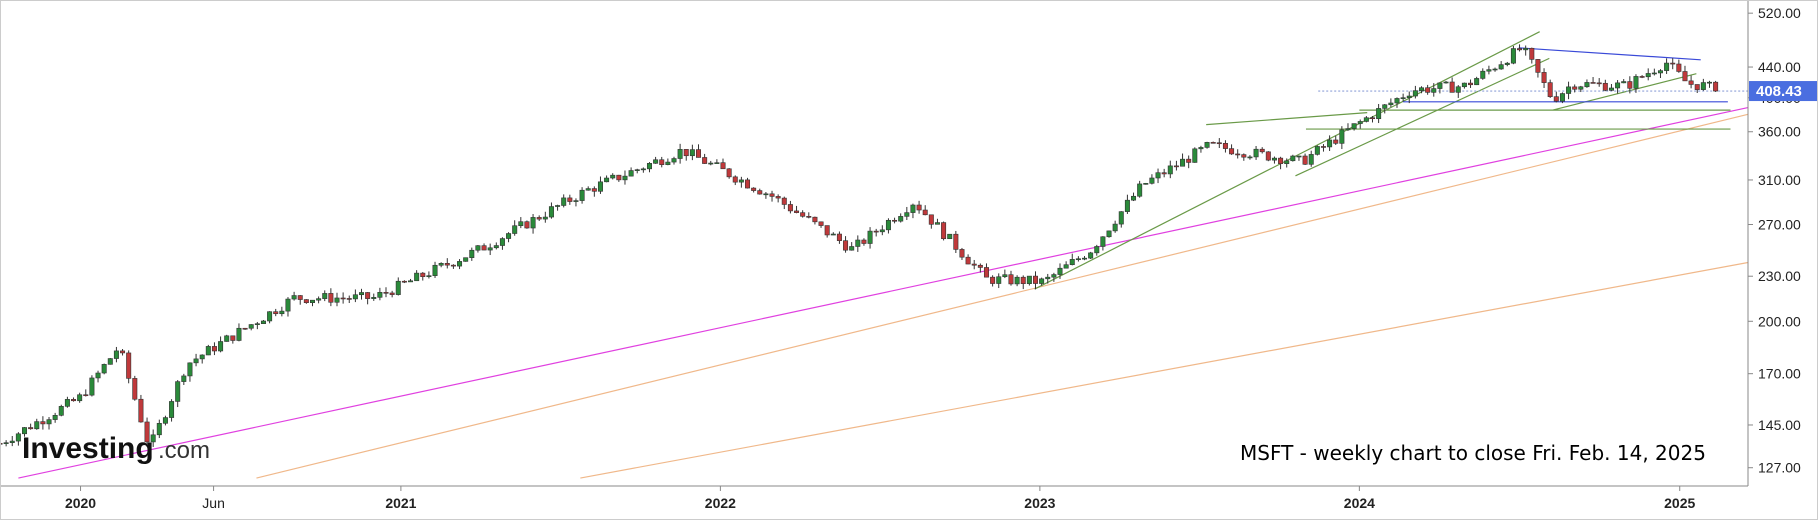 The height and width of the screenshot is (520, 1818). I want to click on y-tick-label: 270.00, so click(1779, 225).